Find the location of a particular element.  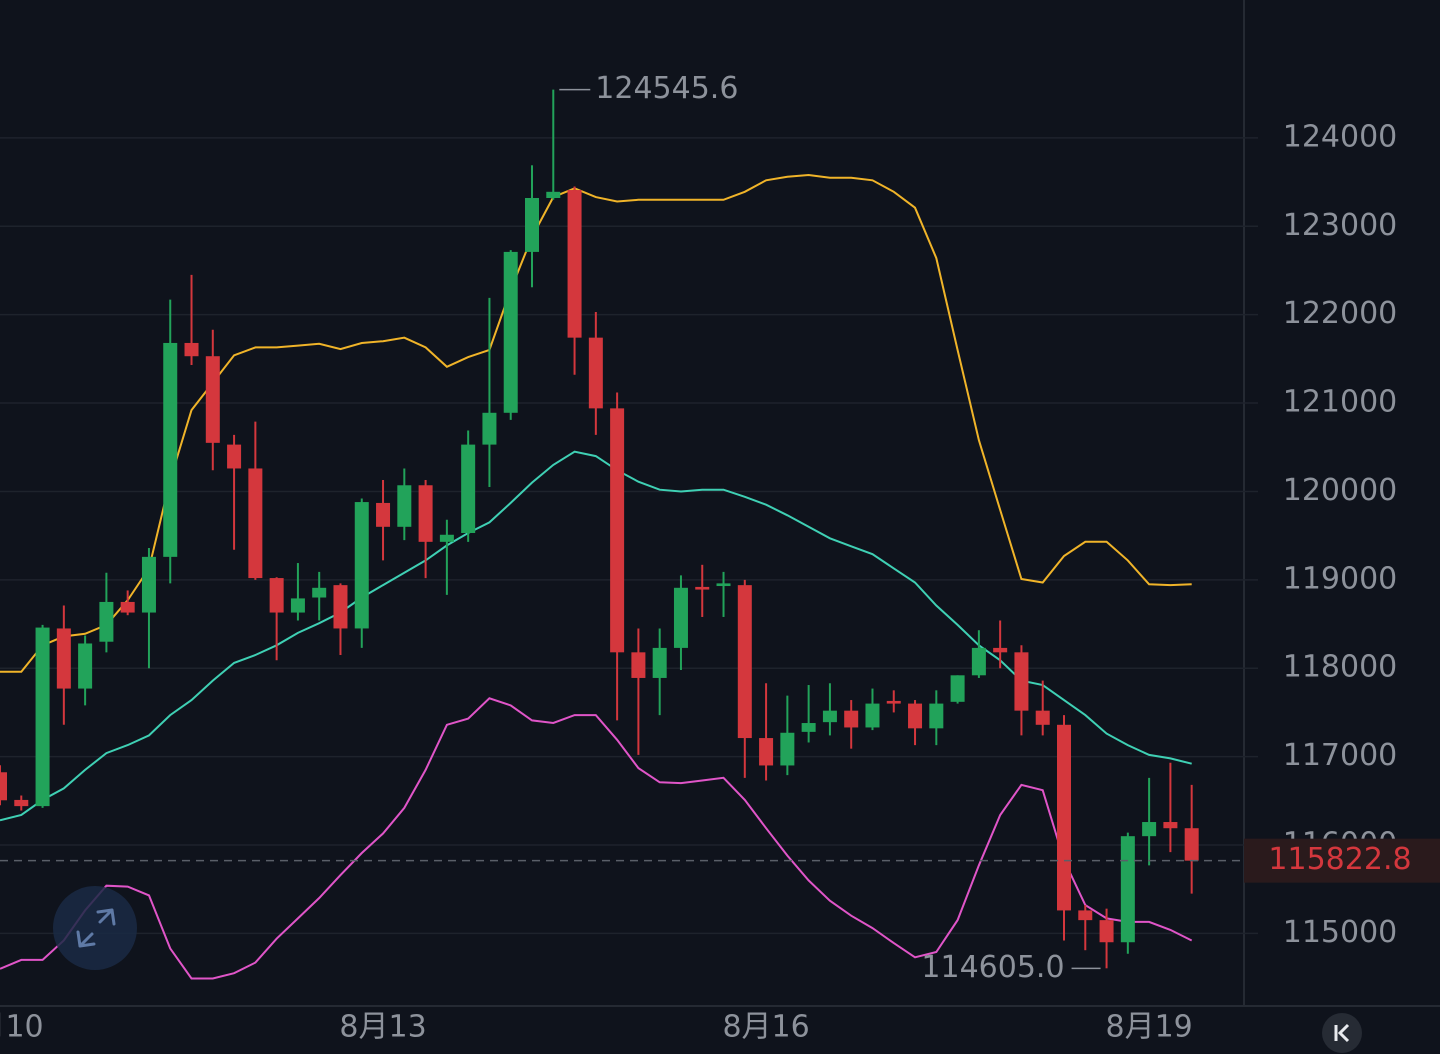

y-tick-label: 120000 is located at coordinates (1340, 490).